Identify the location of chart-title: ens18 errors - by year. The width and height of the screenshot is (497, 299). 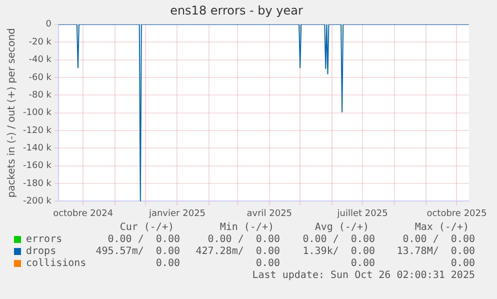
(237, 10).